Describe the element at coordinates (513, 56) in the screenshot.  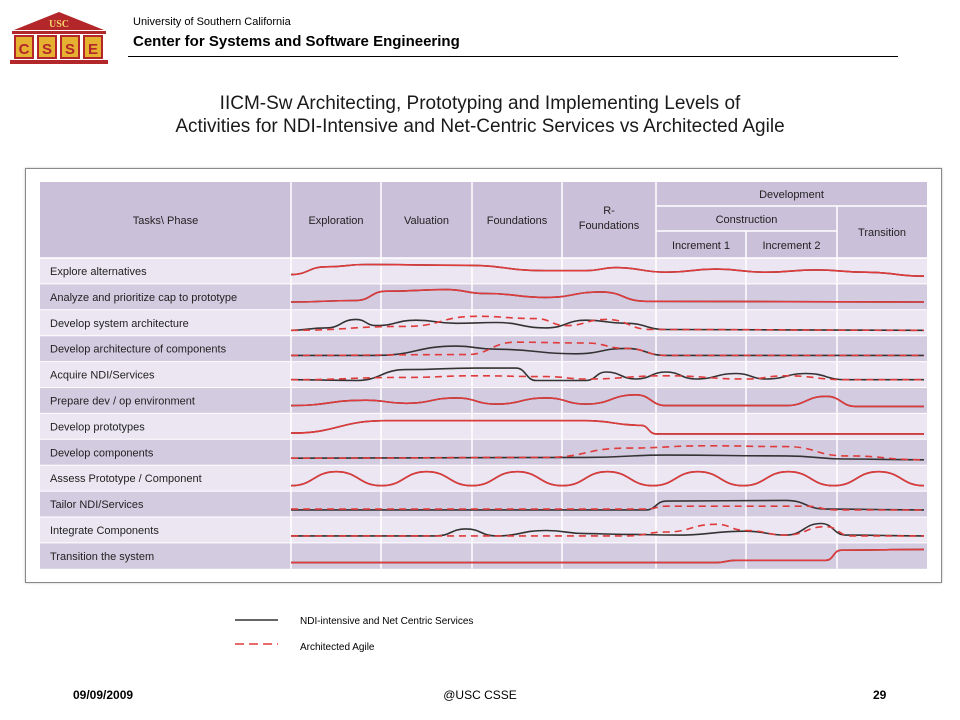
I see `header-divider` at that location.